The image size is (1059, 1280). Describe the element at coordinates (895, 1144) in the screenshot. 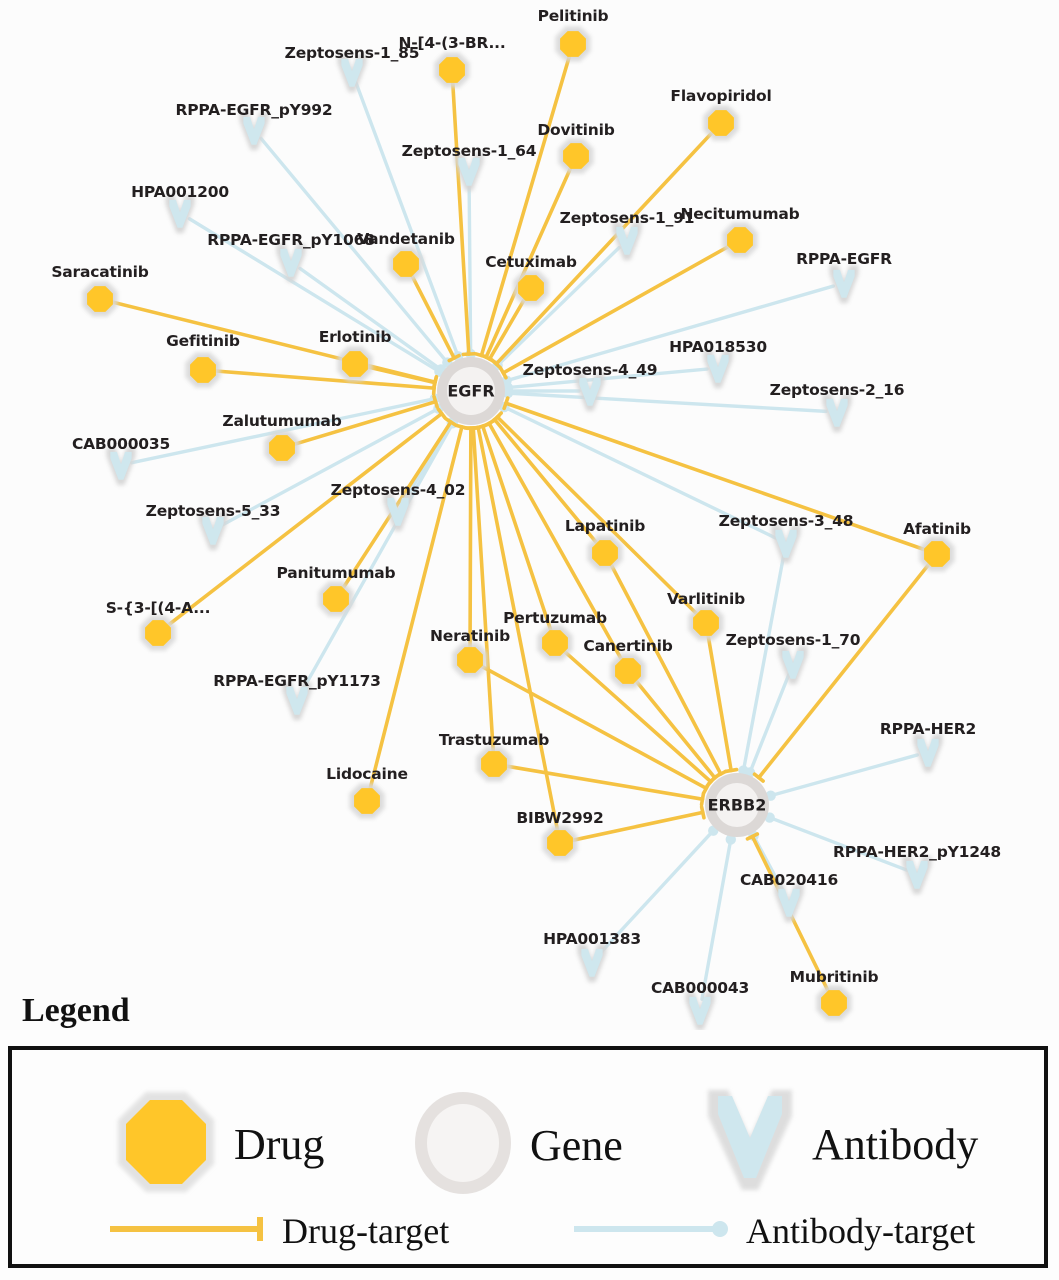

I see `legend-label-antibody: Antibody` at that location.